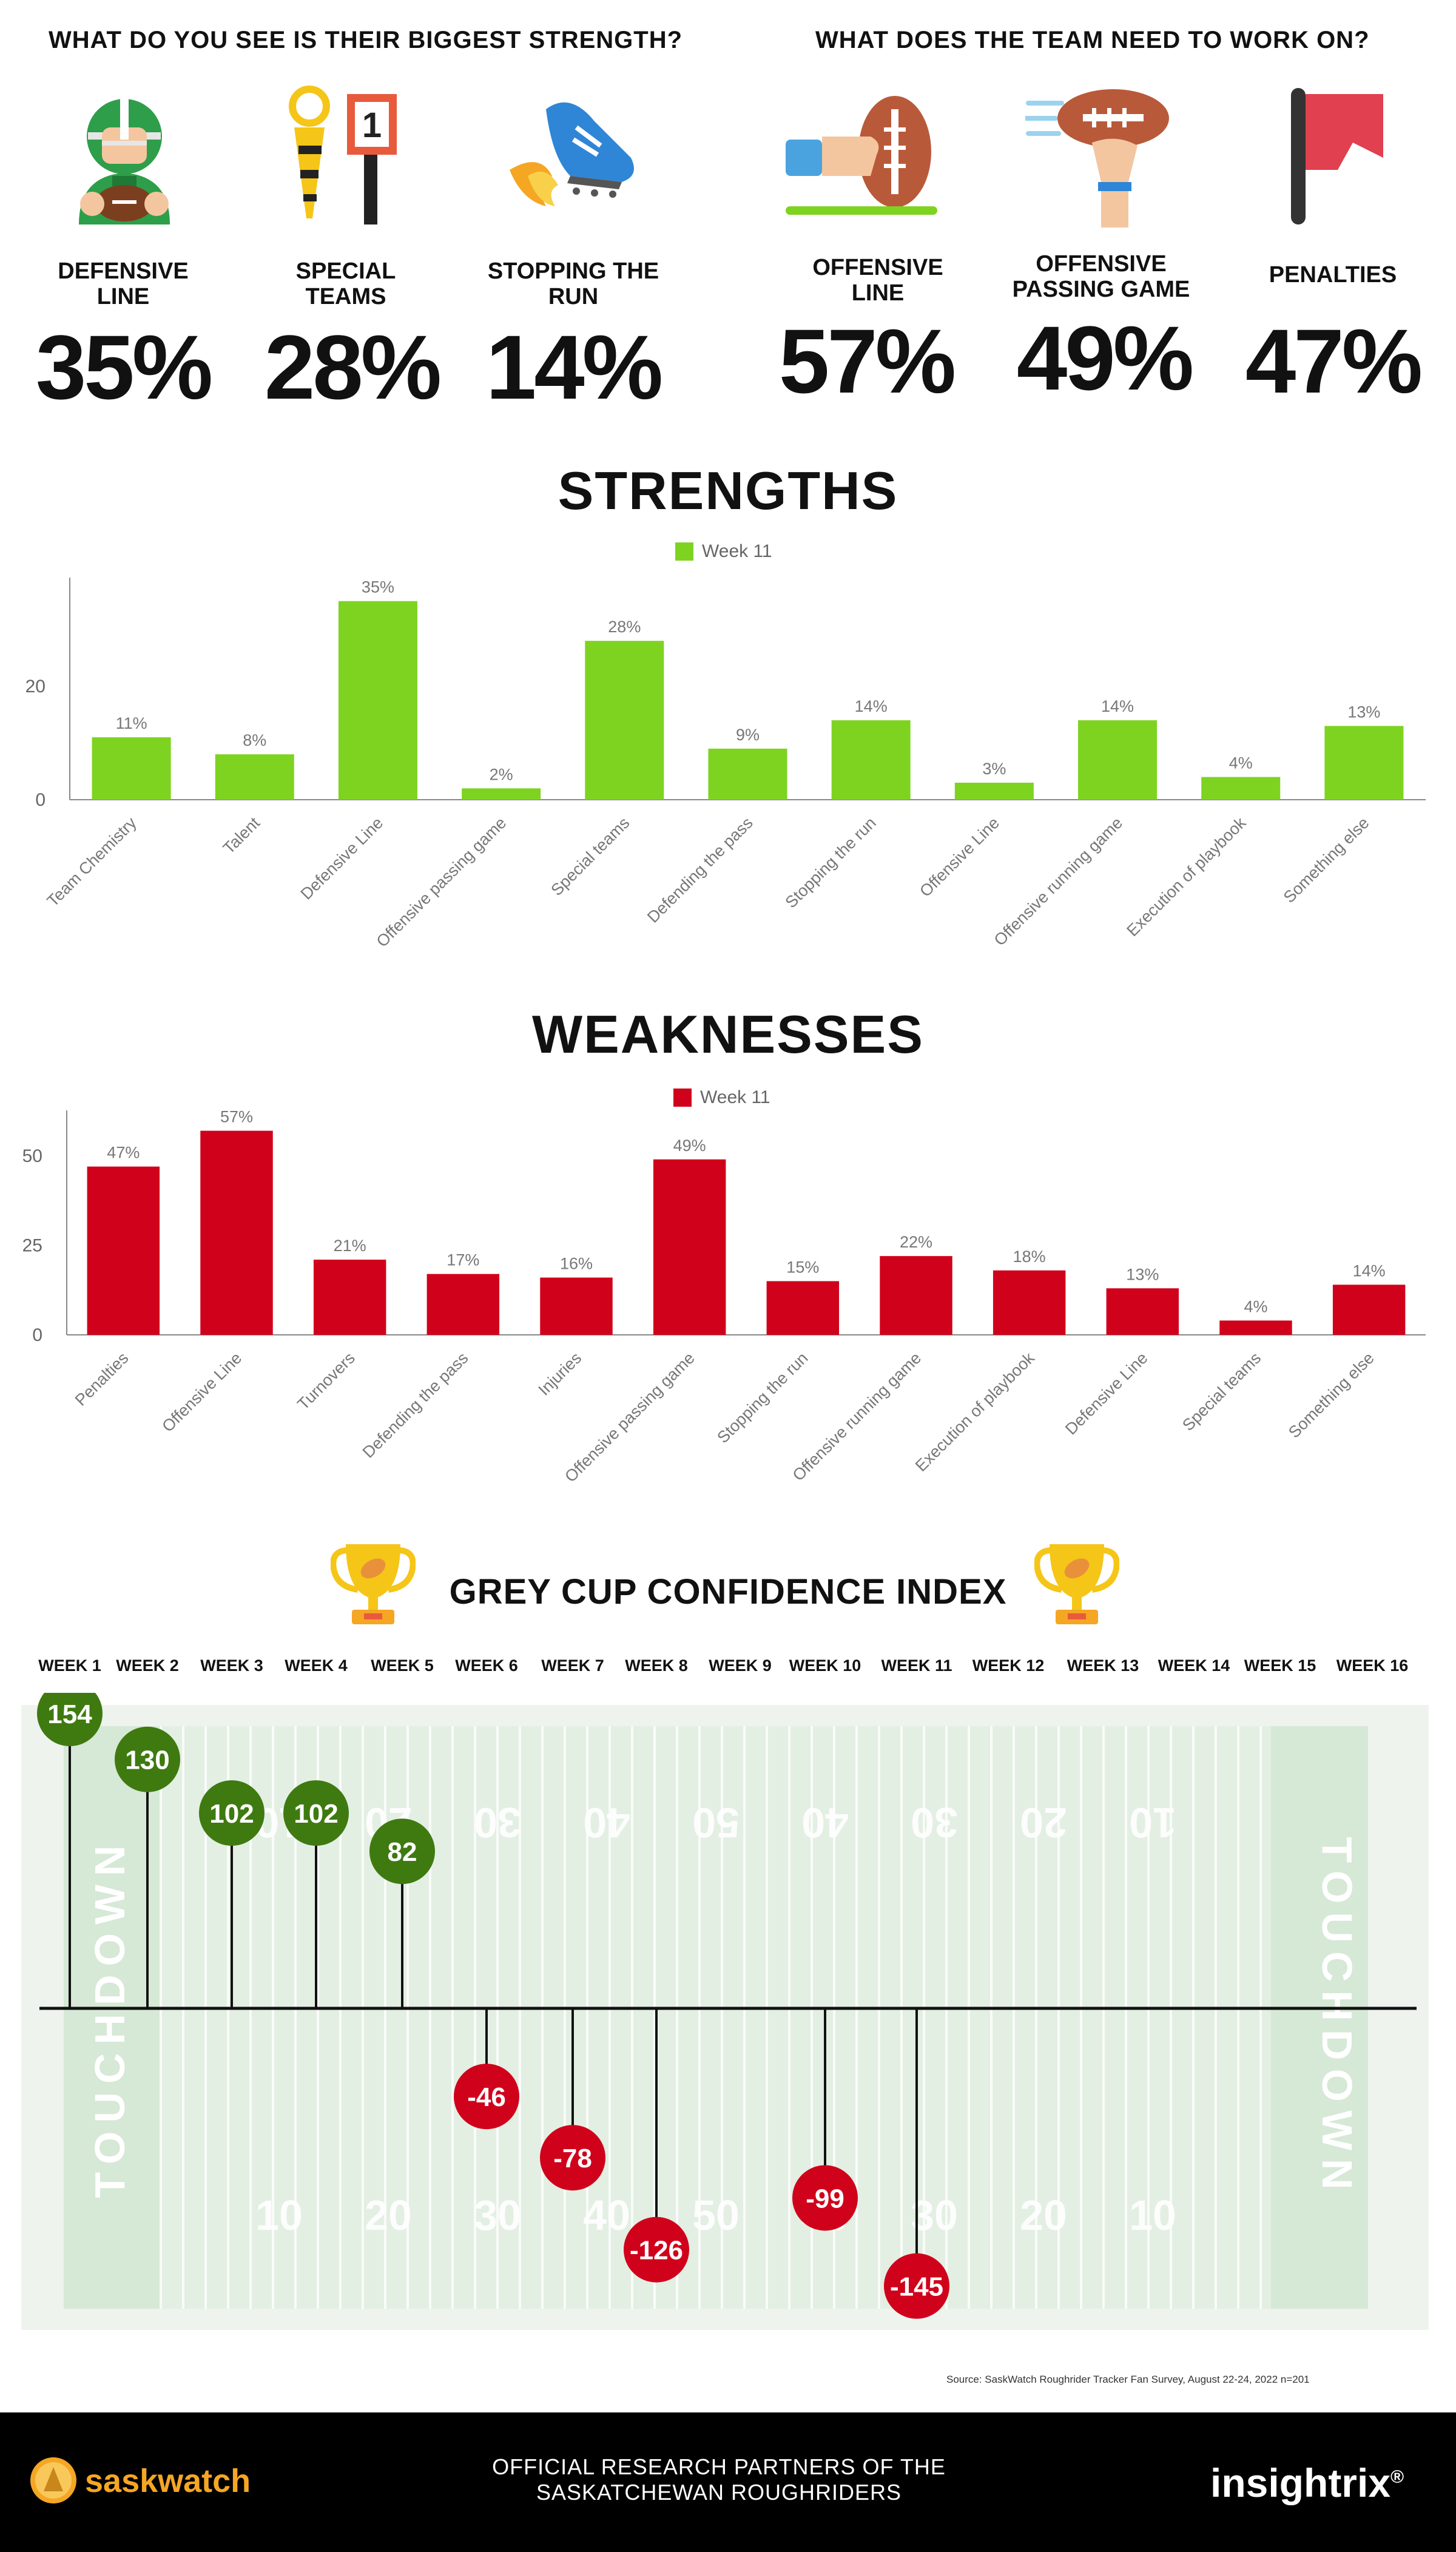  What do you see at coordinates (1103, 1665) in the screenshot?
I see `week-label: WEEK 13` at bounding box center [1103, 1665].